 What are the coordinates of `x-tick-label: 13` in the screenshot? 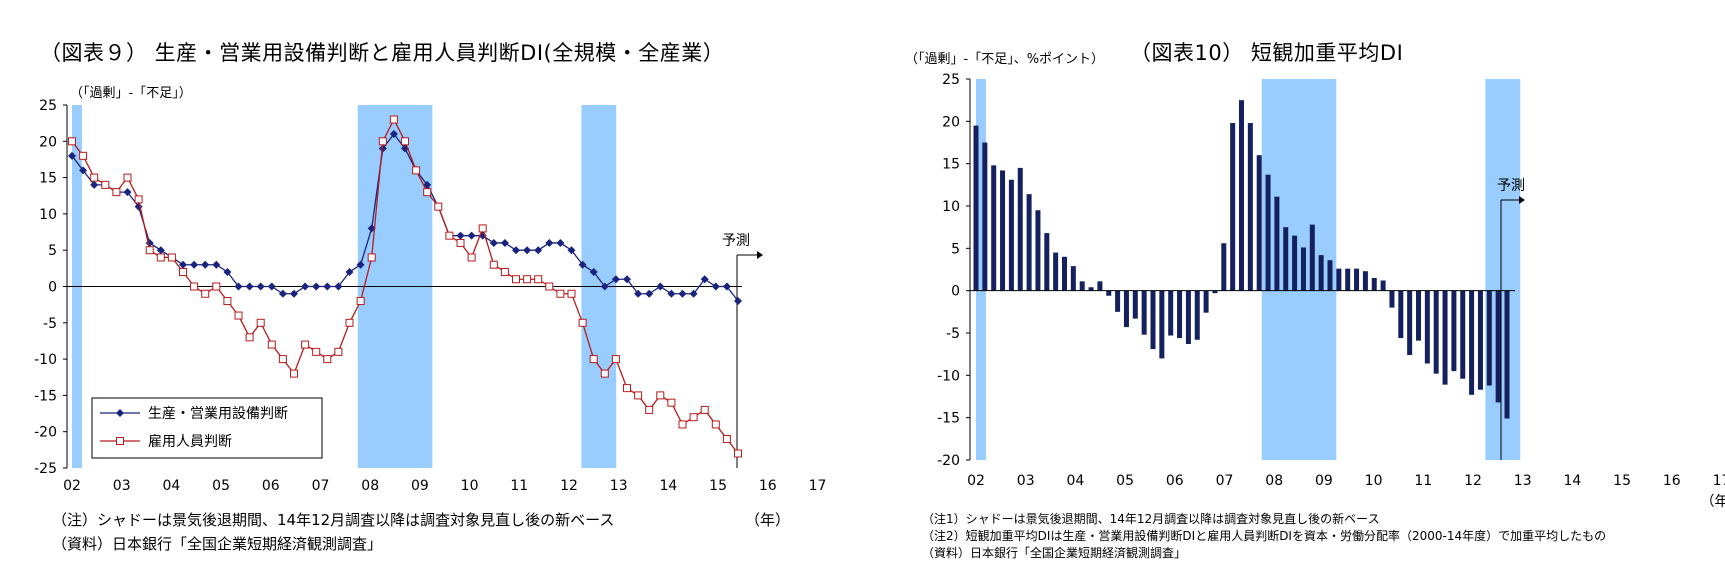 It's located at (619, 486).